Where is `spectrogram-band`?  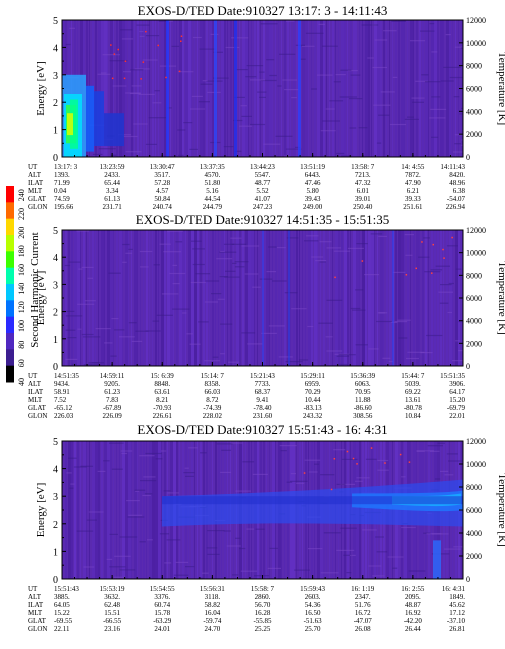
spectrogram-band is located at coordinates (312, 500).